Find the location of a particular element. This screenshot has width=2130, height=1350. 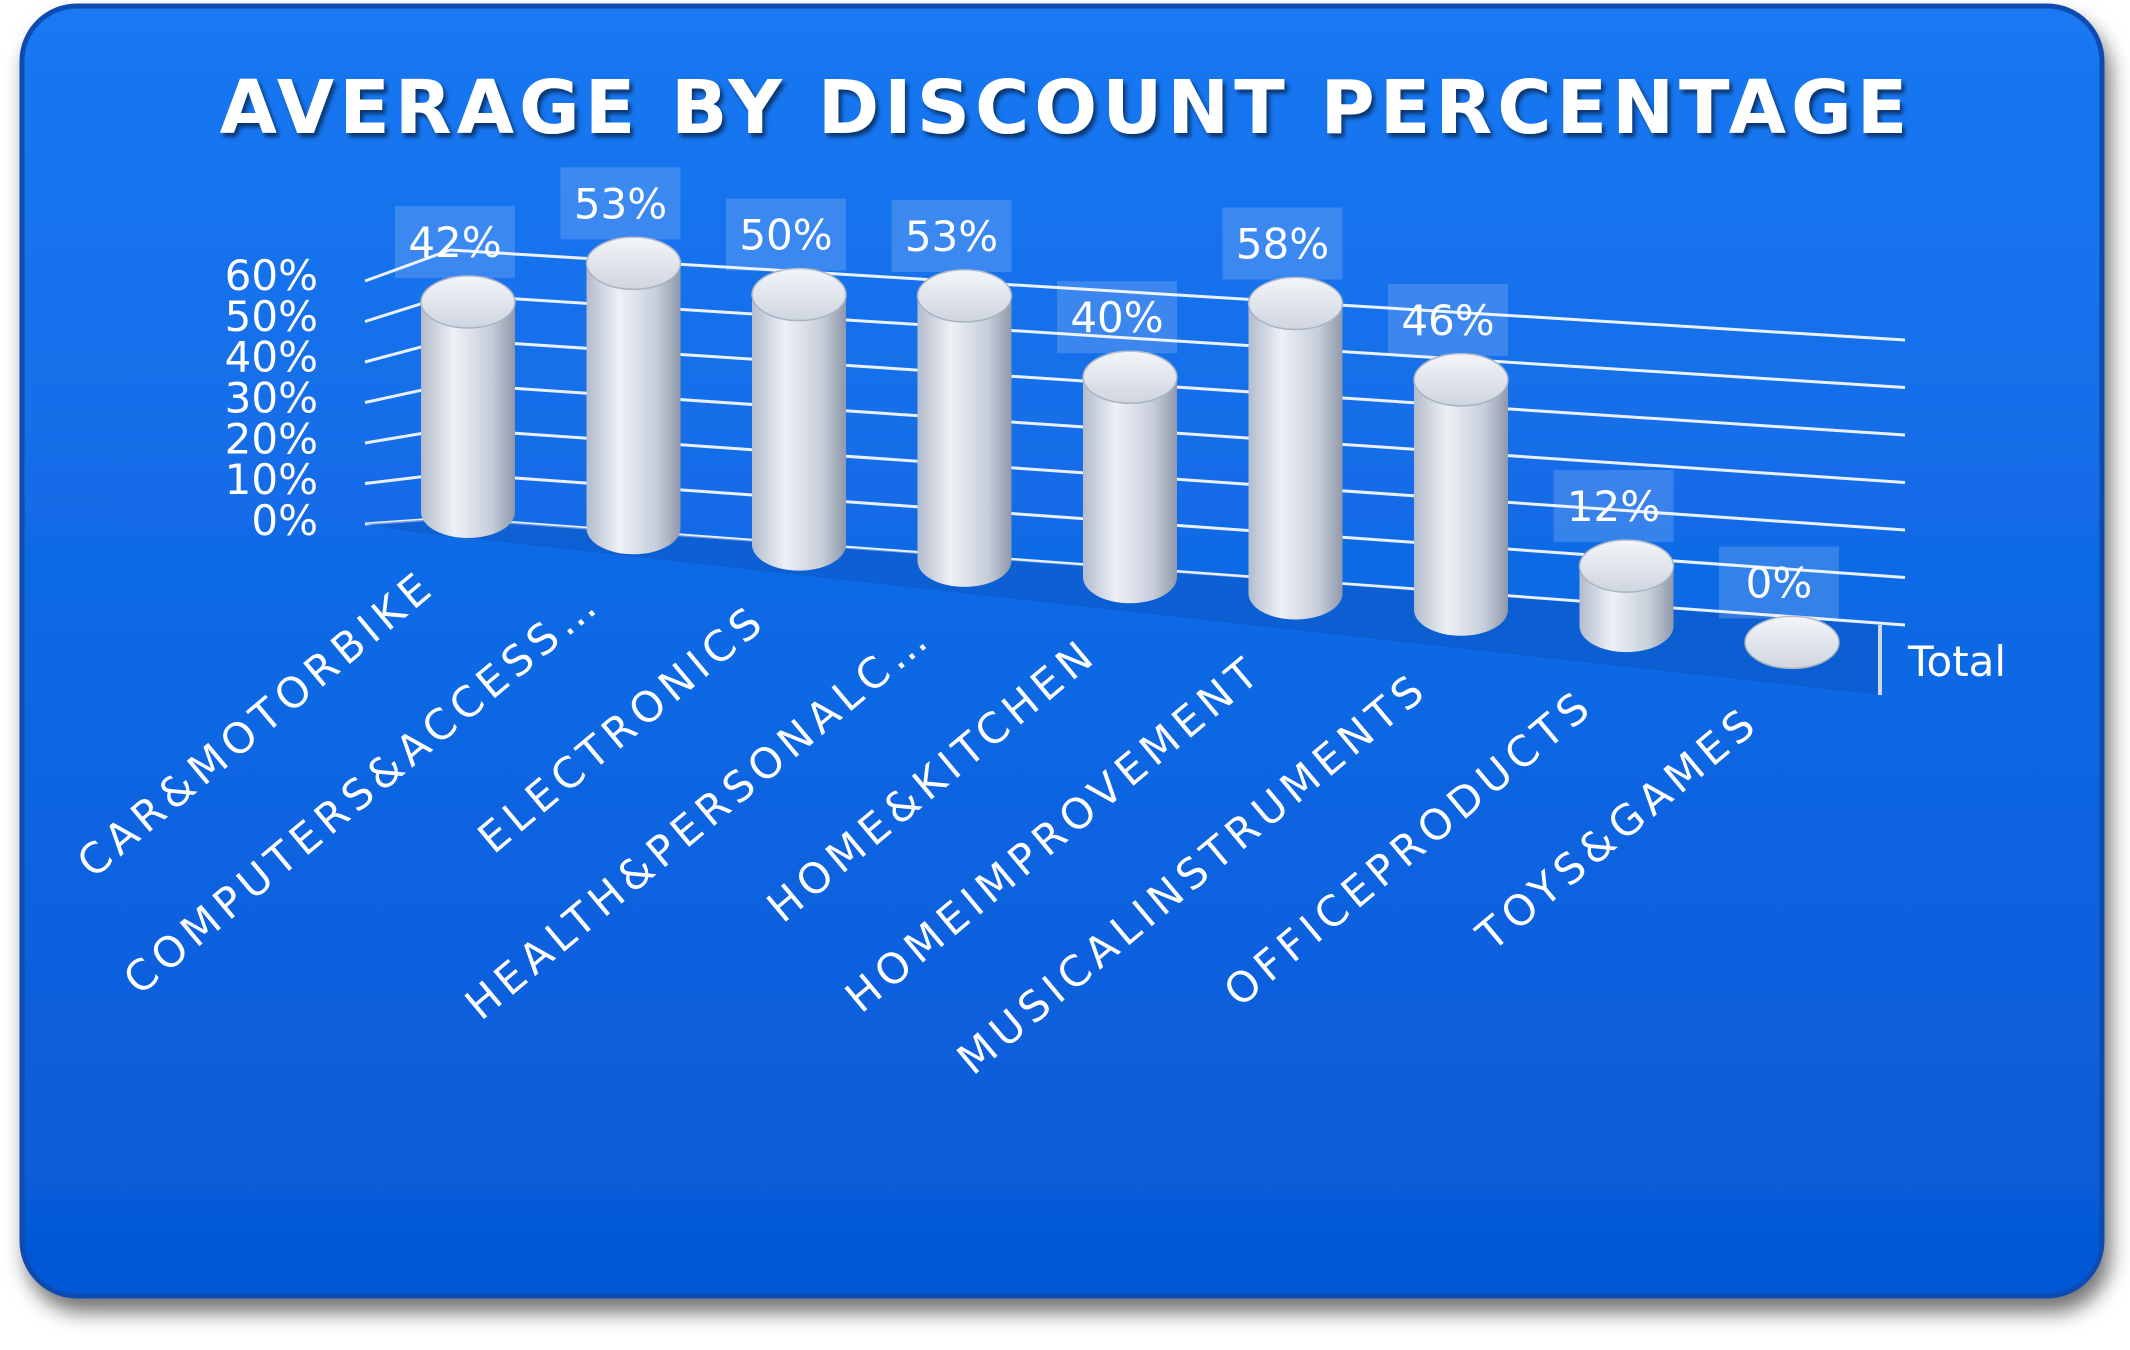

chart-title: AVERAGE BY DISCOUNT PERCENTAGE is located at coordinates (1066, 108).